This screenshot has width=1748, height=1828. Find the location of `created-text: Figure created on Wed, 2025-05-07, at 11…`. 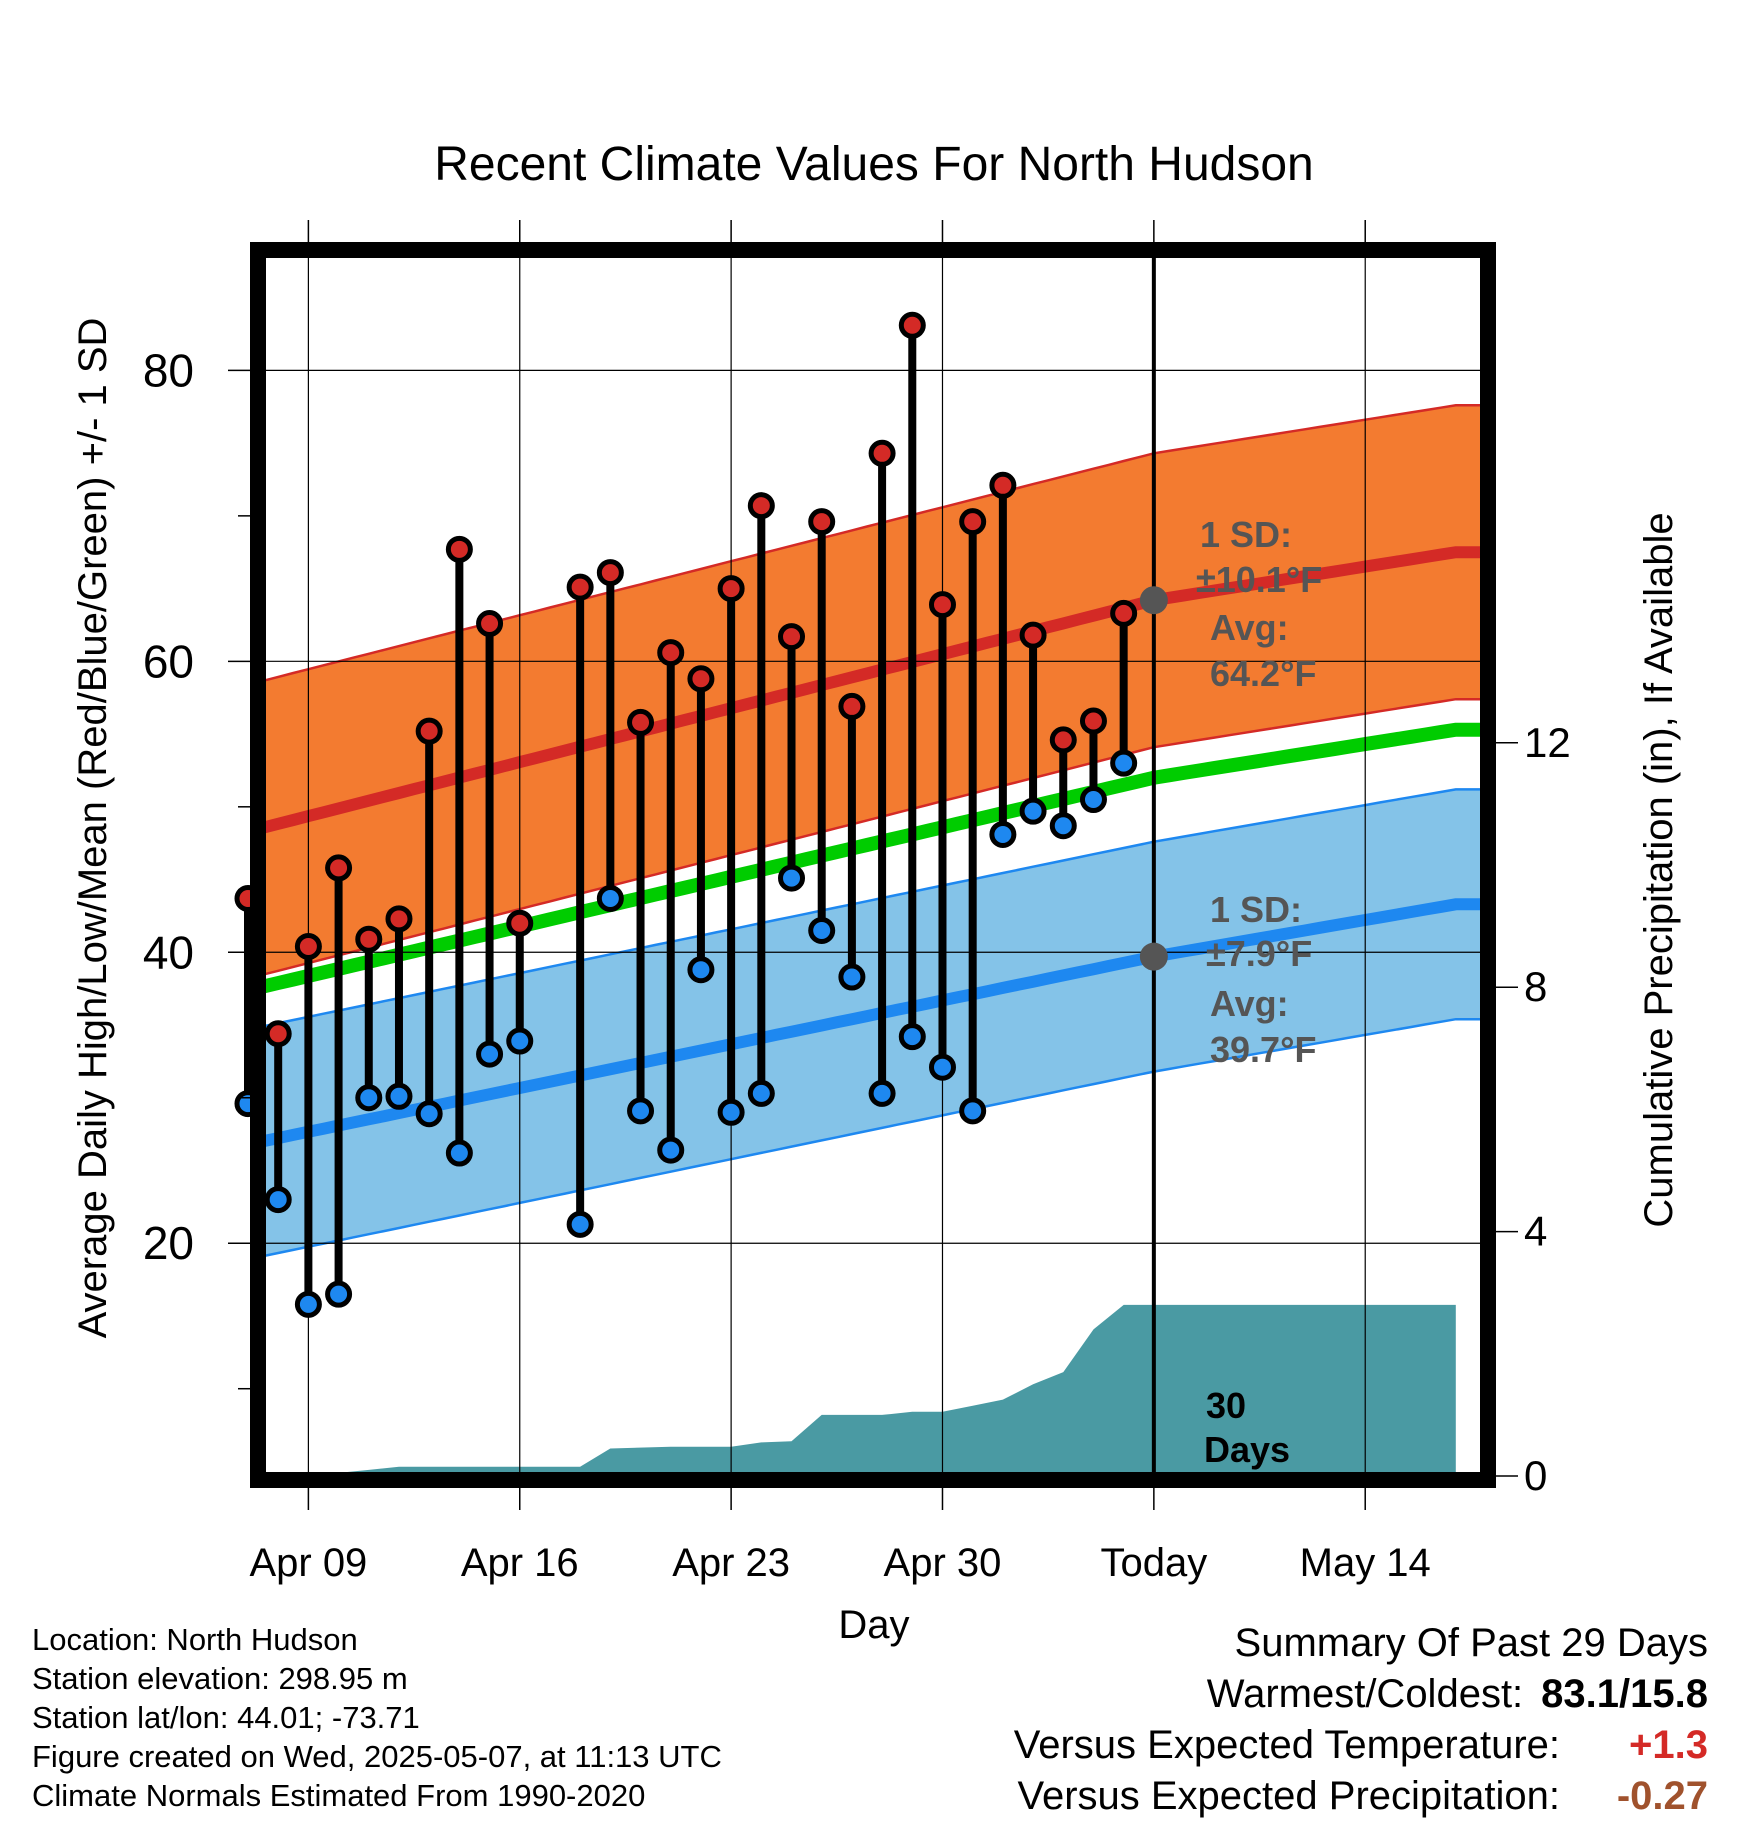

created-text: Figure created on Wed, 2025-05-07, at 11… is located at coordinates (377, 1756).